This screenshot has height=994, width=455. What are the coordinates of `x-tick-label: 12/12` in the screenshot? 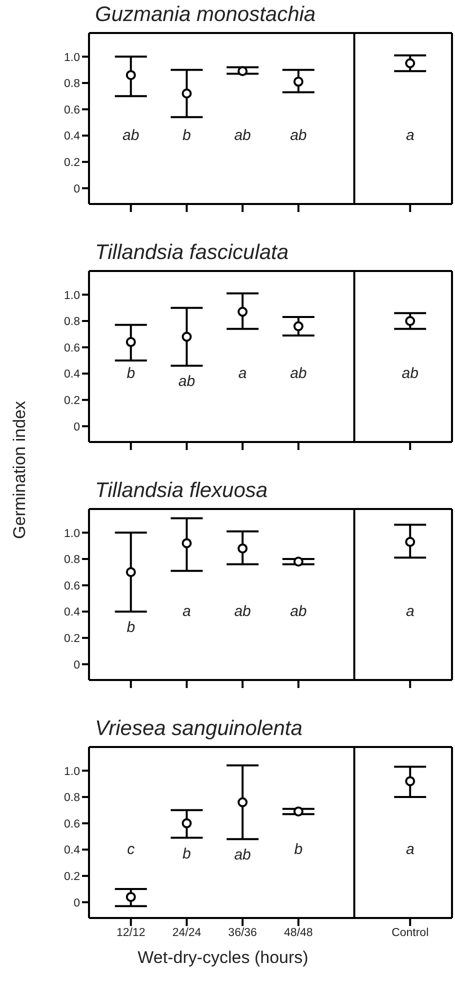 It's located at (131, 933).